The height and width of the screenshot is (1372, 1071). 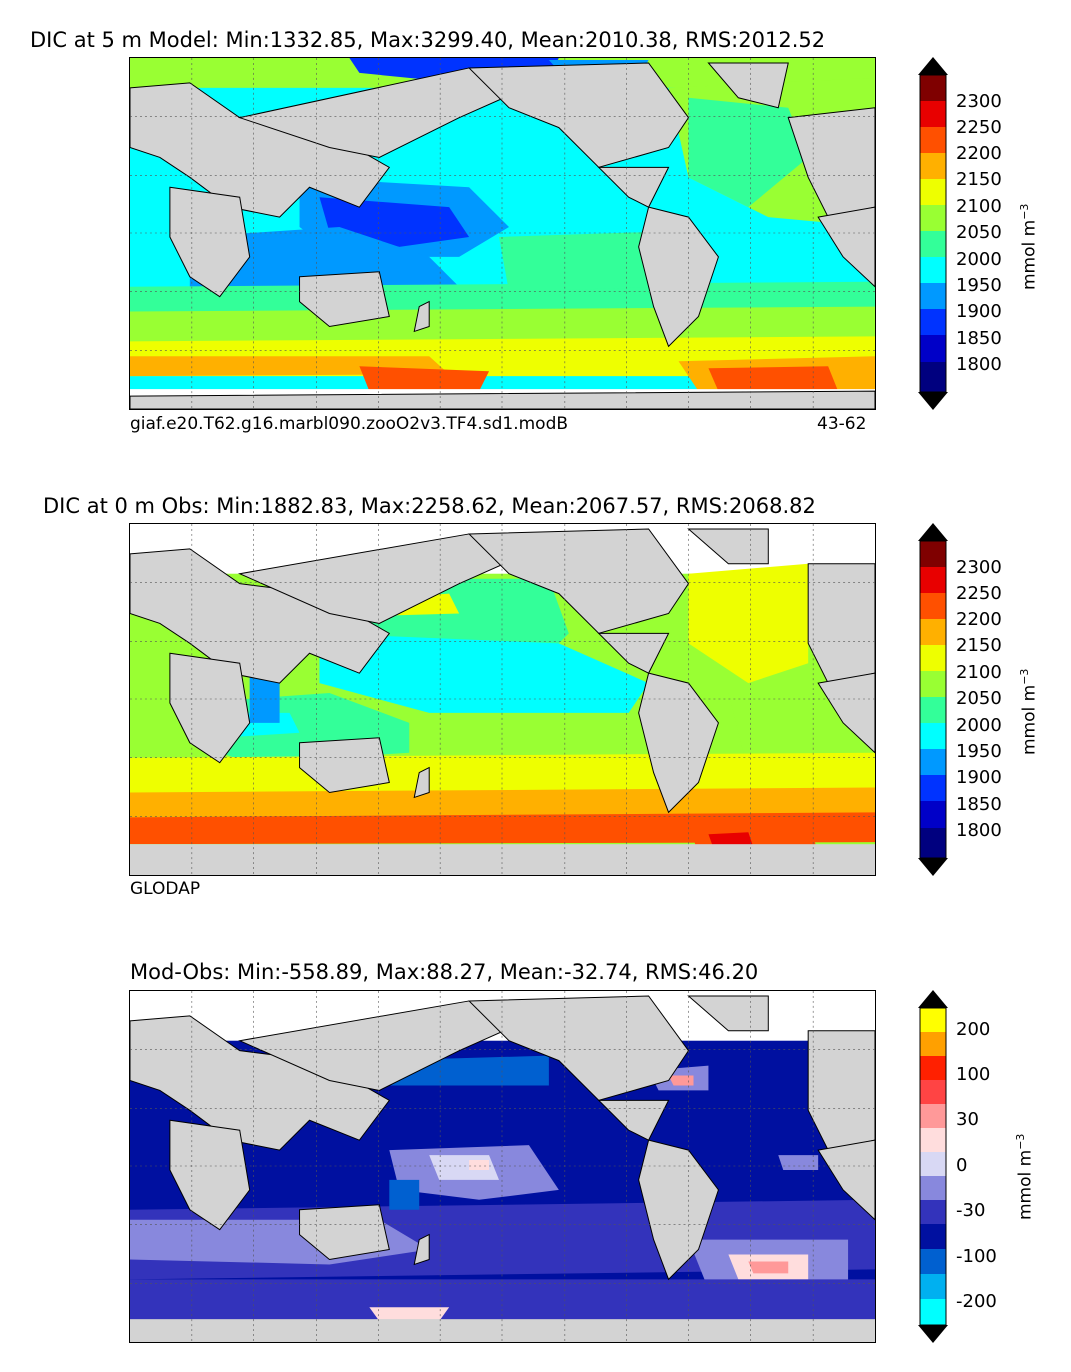 What do you see at coordinates (1029, 246) in the screenshot?
I see `panel1-cb-unit-label: mmol m−3` at bounding box center [1029, 246].